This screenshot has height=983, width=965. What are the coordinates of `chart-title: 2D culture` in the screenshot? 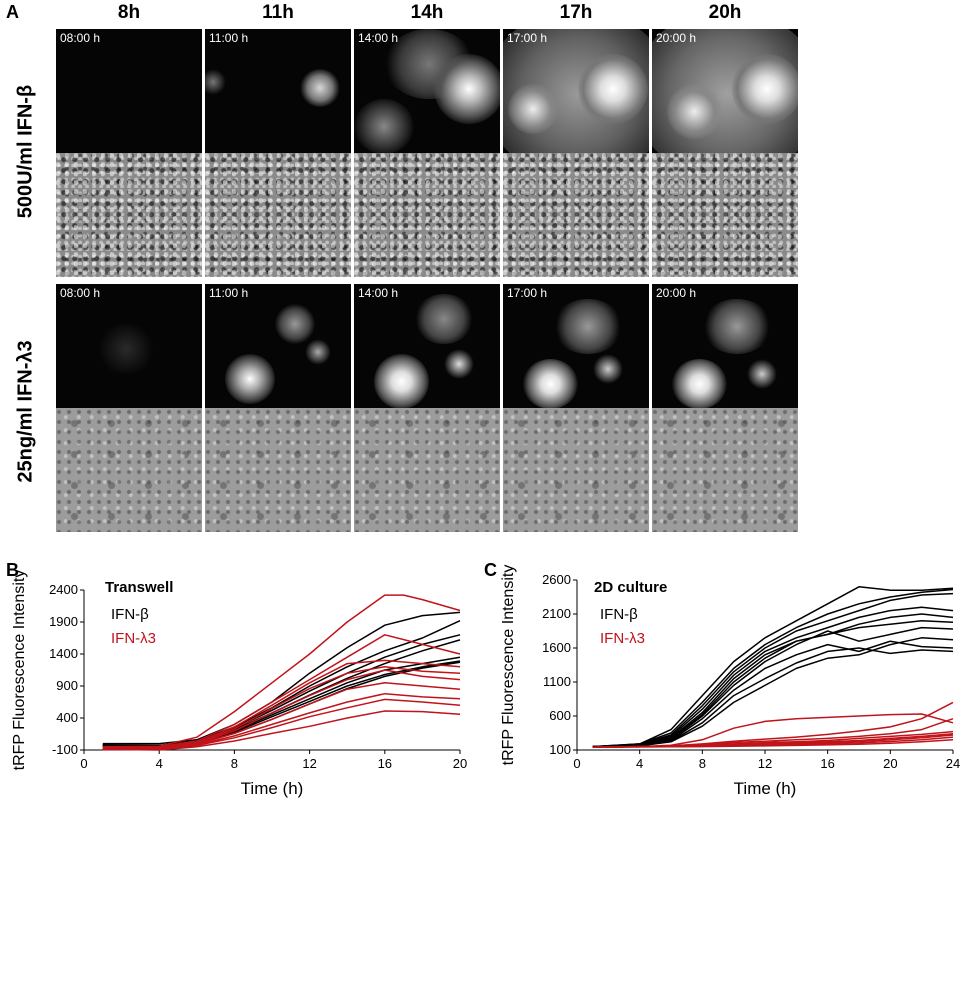 It's located at (630, 587).